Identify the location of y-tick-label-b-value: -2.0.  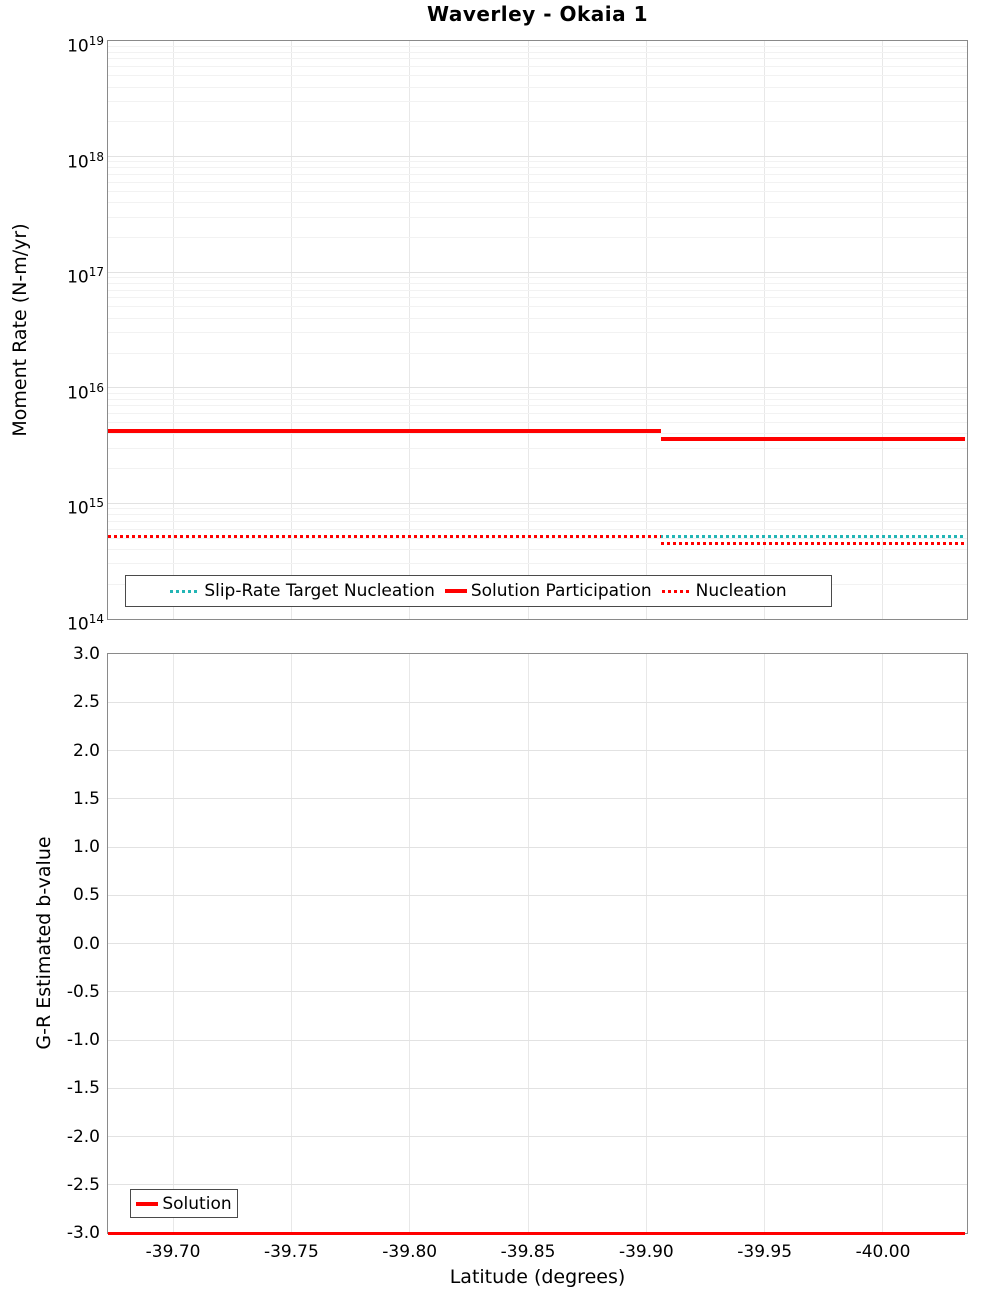
(83, 1136).